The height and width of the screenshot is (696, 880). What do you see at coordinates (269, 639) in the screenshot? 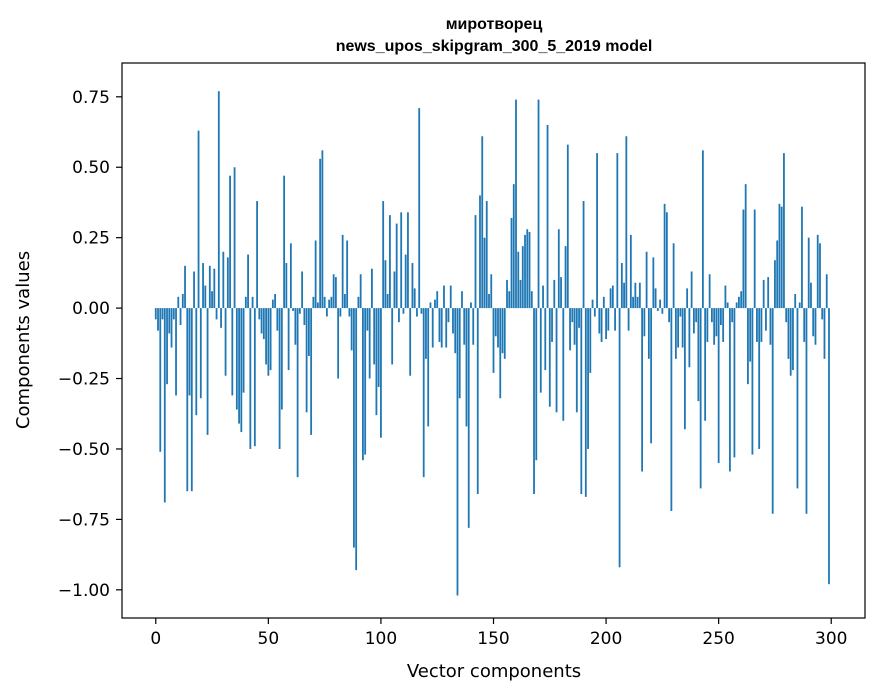
I see `x-tick-label: 50` at bounding box center [269, 639].